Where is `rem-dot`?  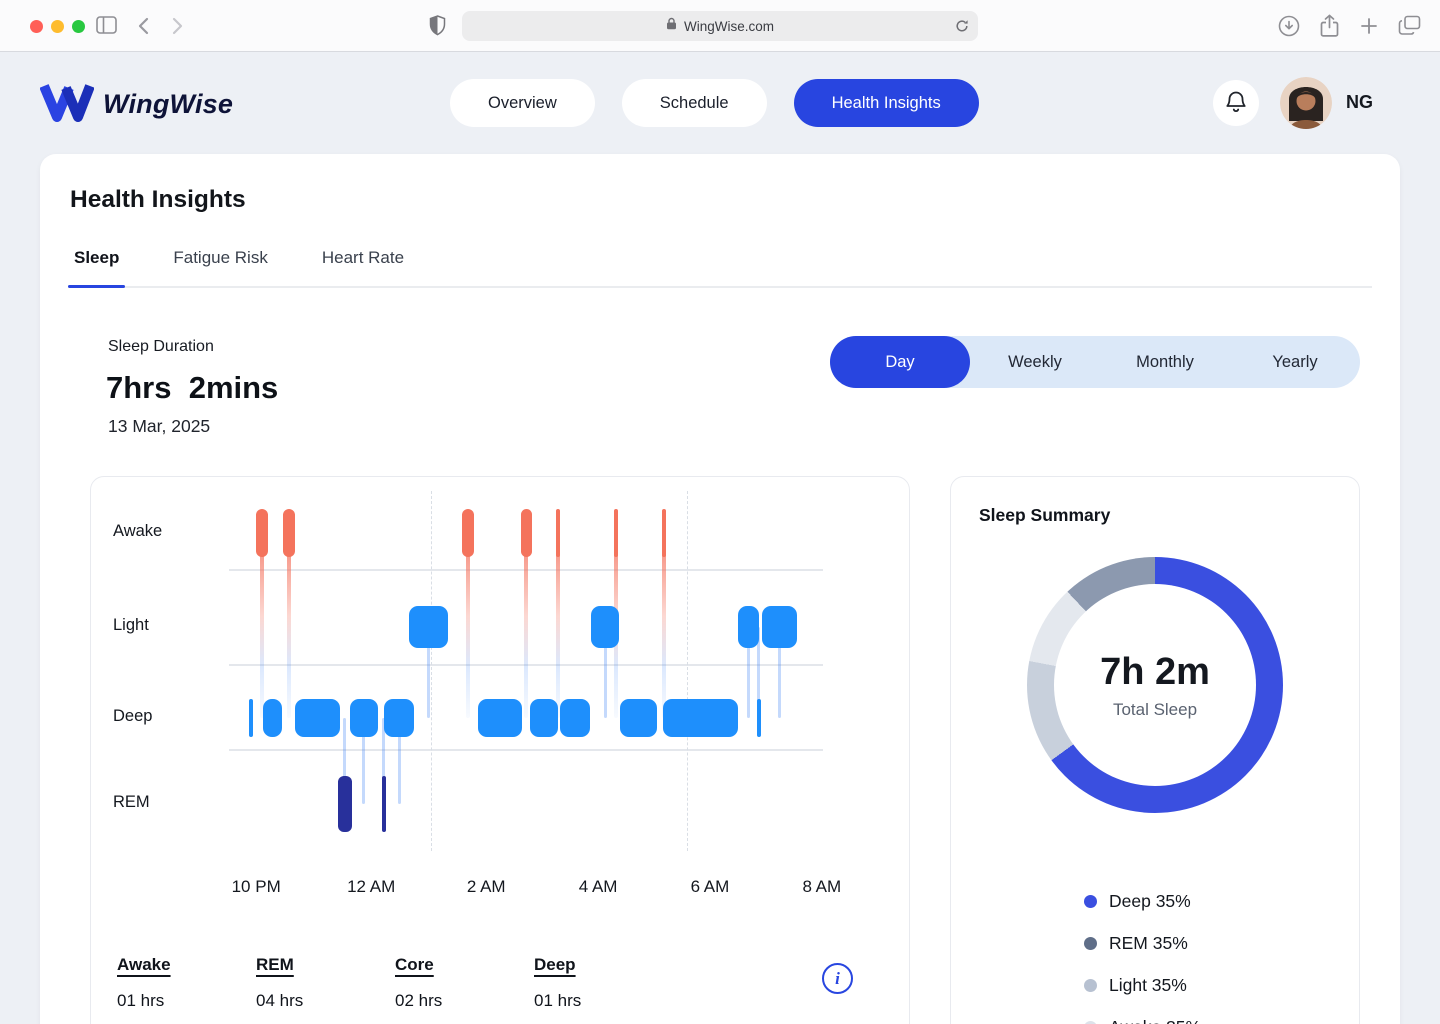
rem-dot is located at coordinates (1090, 943).